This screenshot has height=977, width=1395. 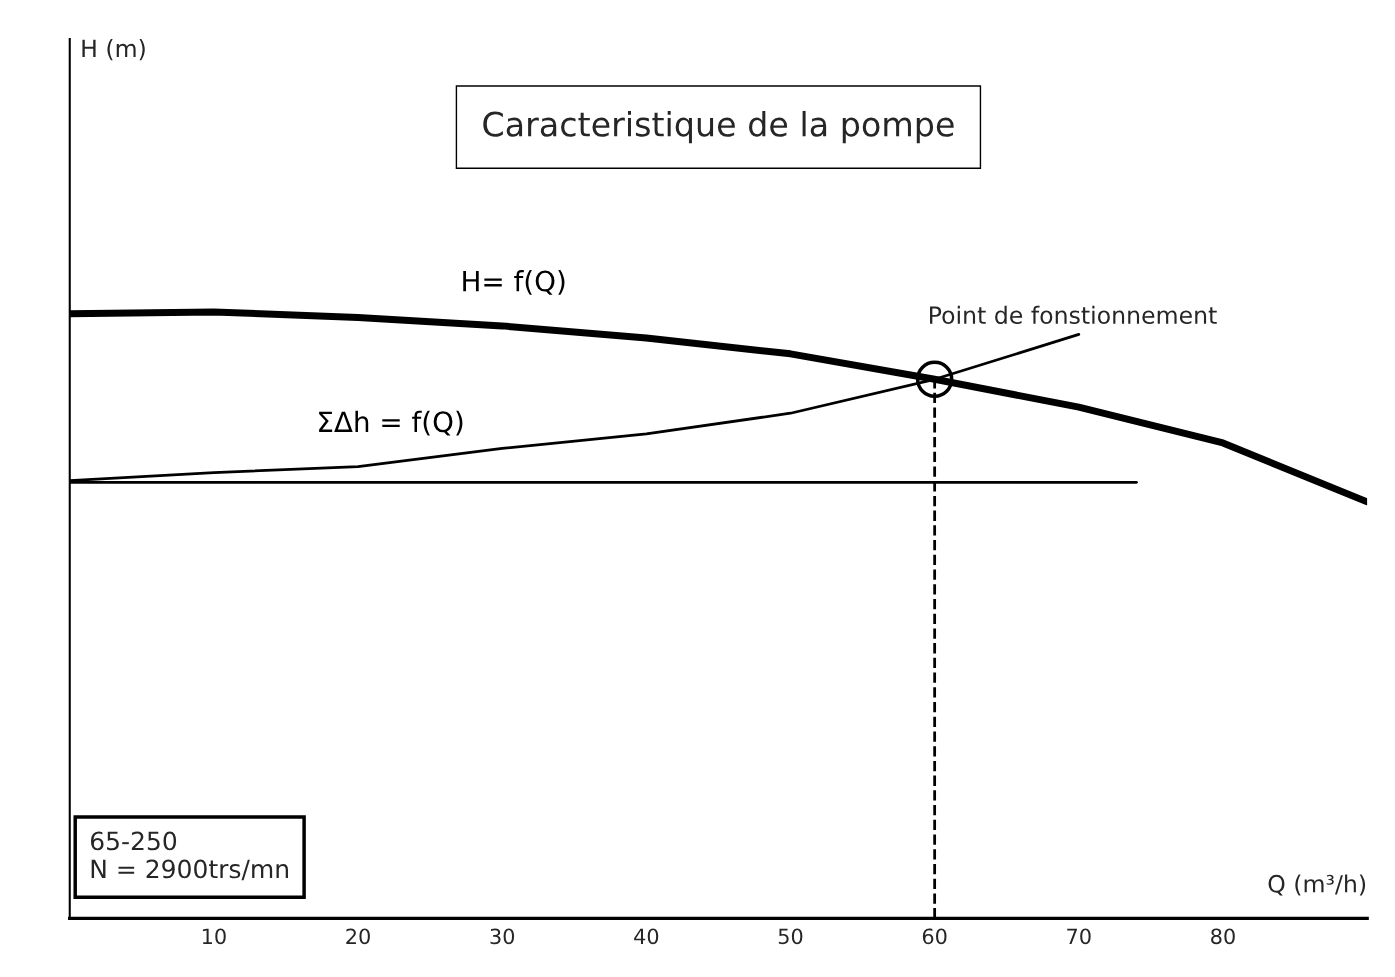 I want to click on annotation: Point de fonstionnement, so click(x=1073, y=315).